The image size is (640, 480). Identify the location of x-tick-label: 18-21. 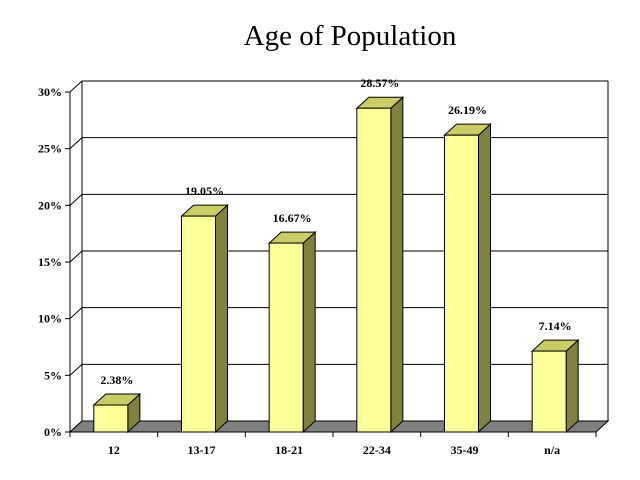
(289, 450).